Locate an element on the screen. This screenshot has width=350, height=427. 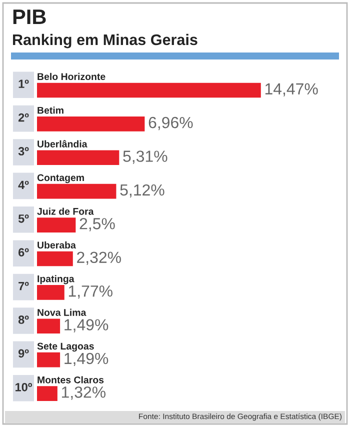
data-label: 2,5% is located at coordinates (97, 225).